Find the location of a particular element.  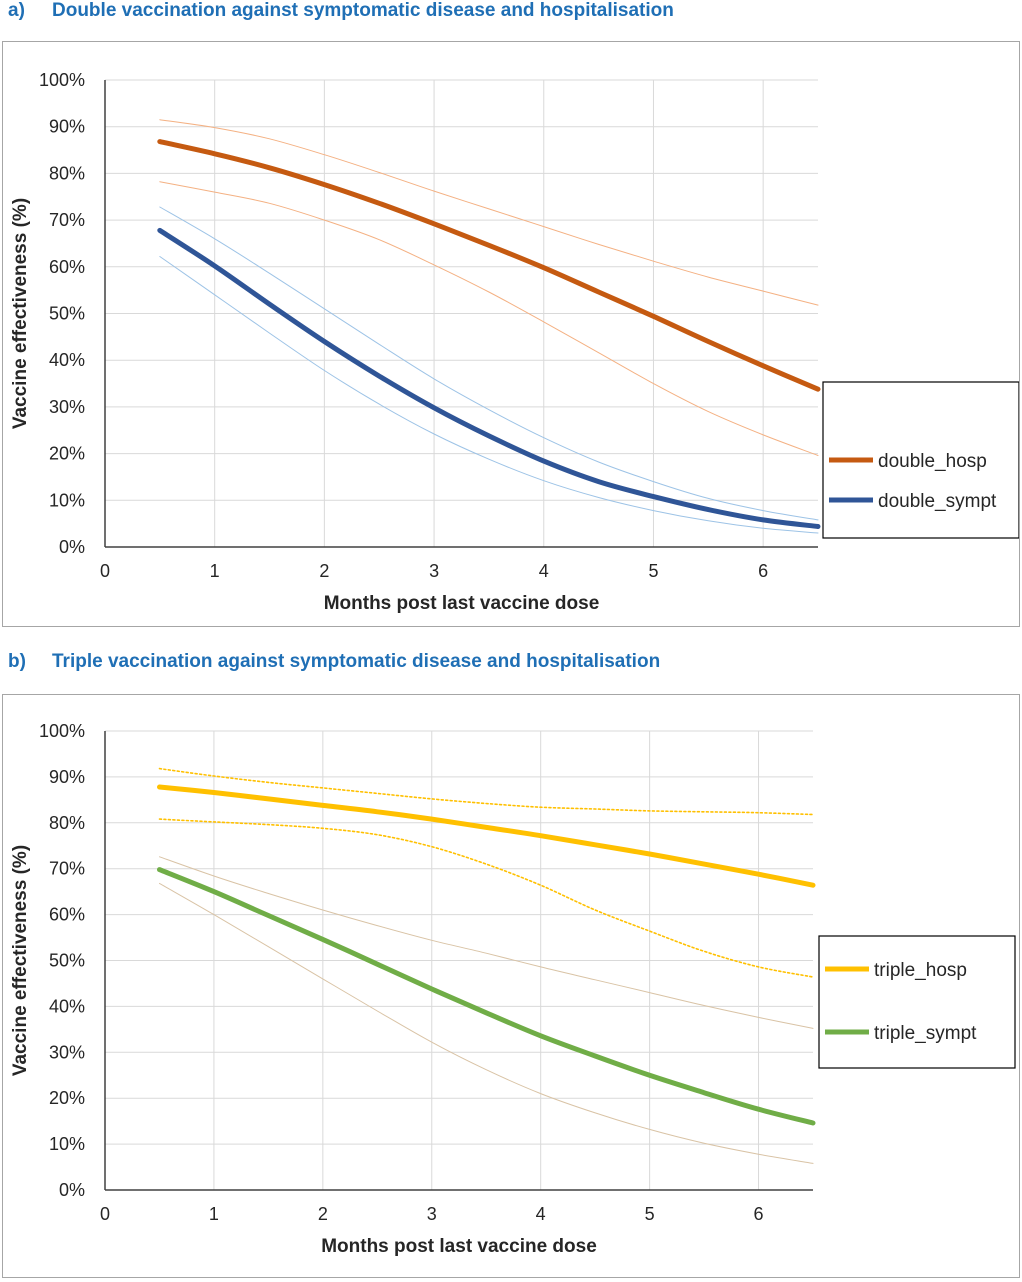

chart-b-x-tick-label: 0 is located at coordinates (105, 1214).